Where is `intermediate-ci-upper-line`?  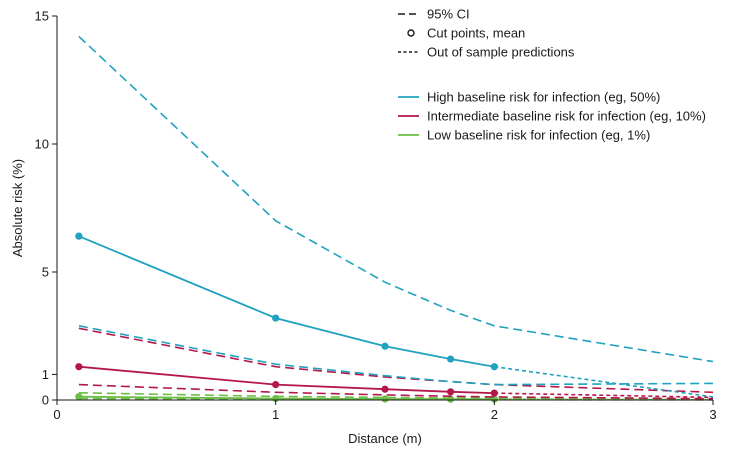
intermediate-ci-upper-line is located at coordinates (396, 360).